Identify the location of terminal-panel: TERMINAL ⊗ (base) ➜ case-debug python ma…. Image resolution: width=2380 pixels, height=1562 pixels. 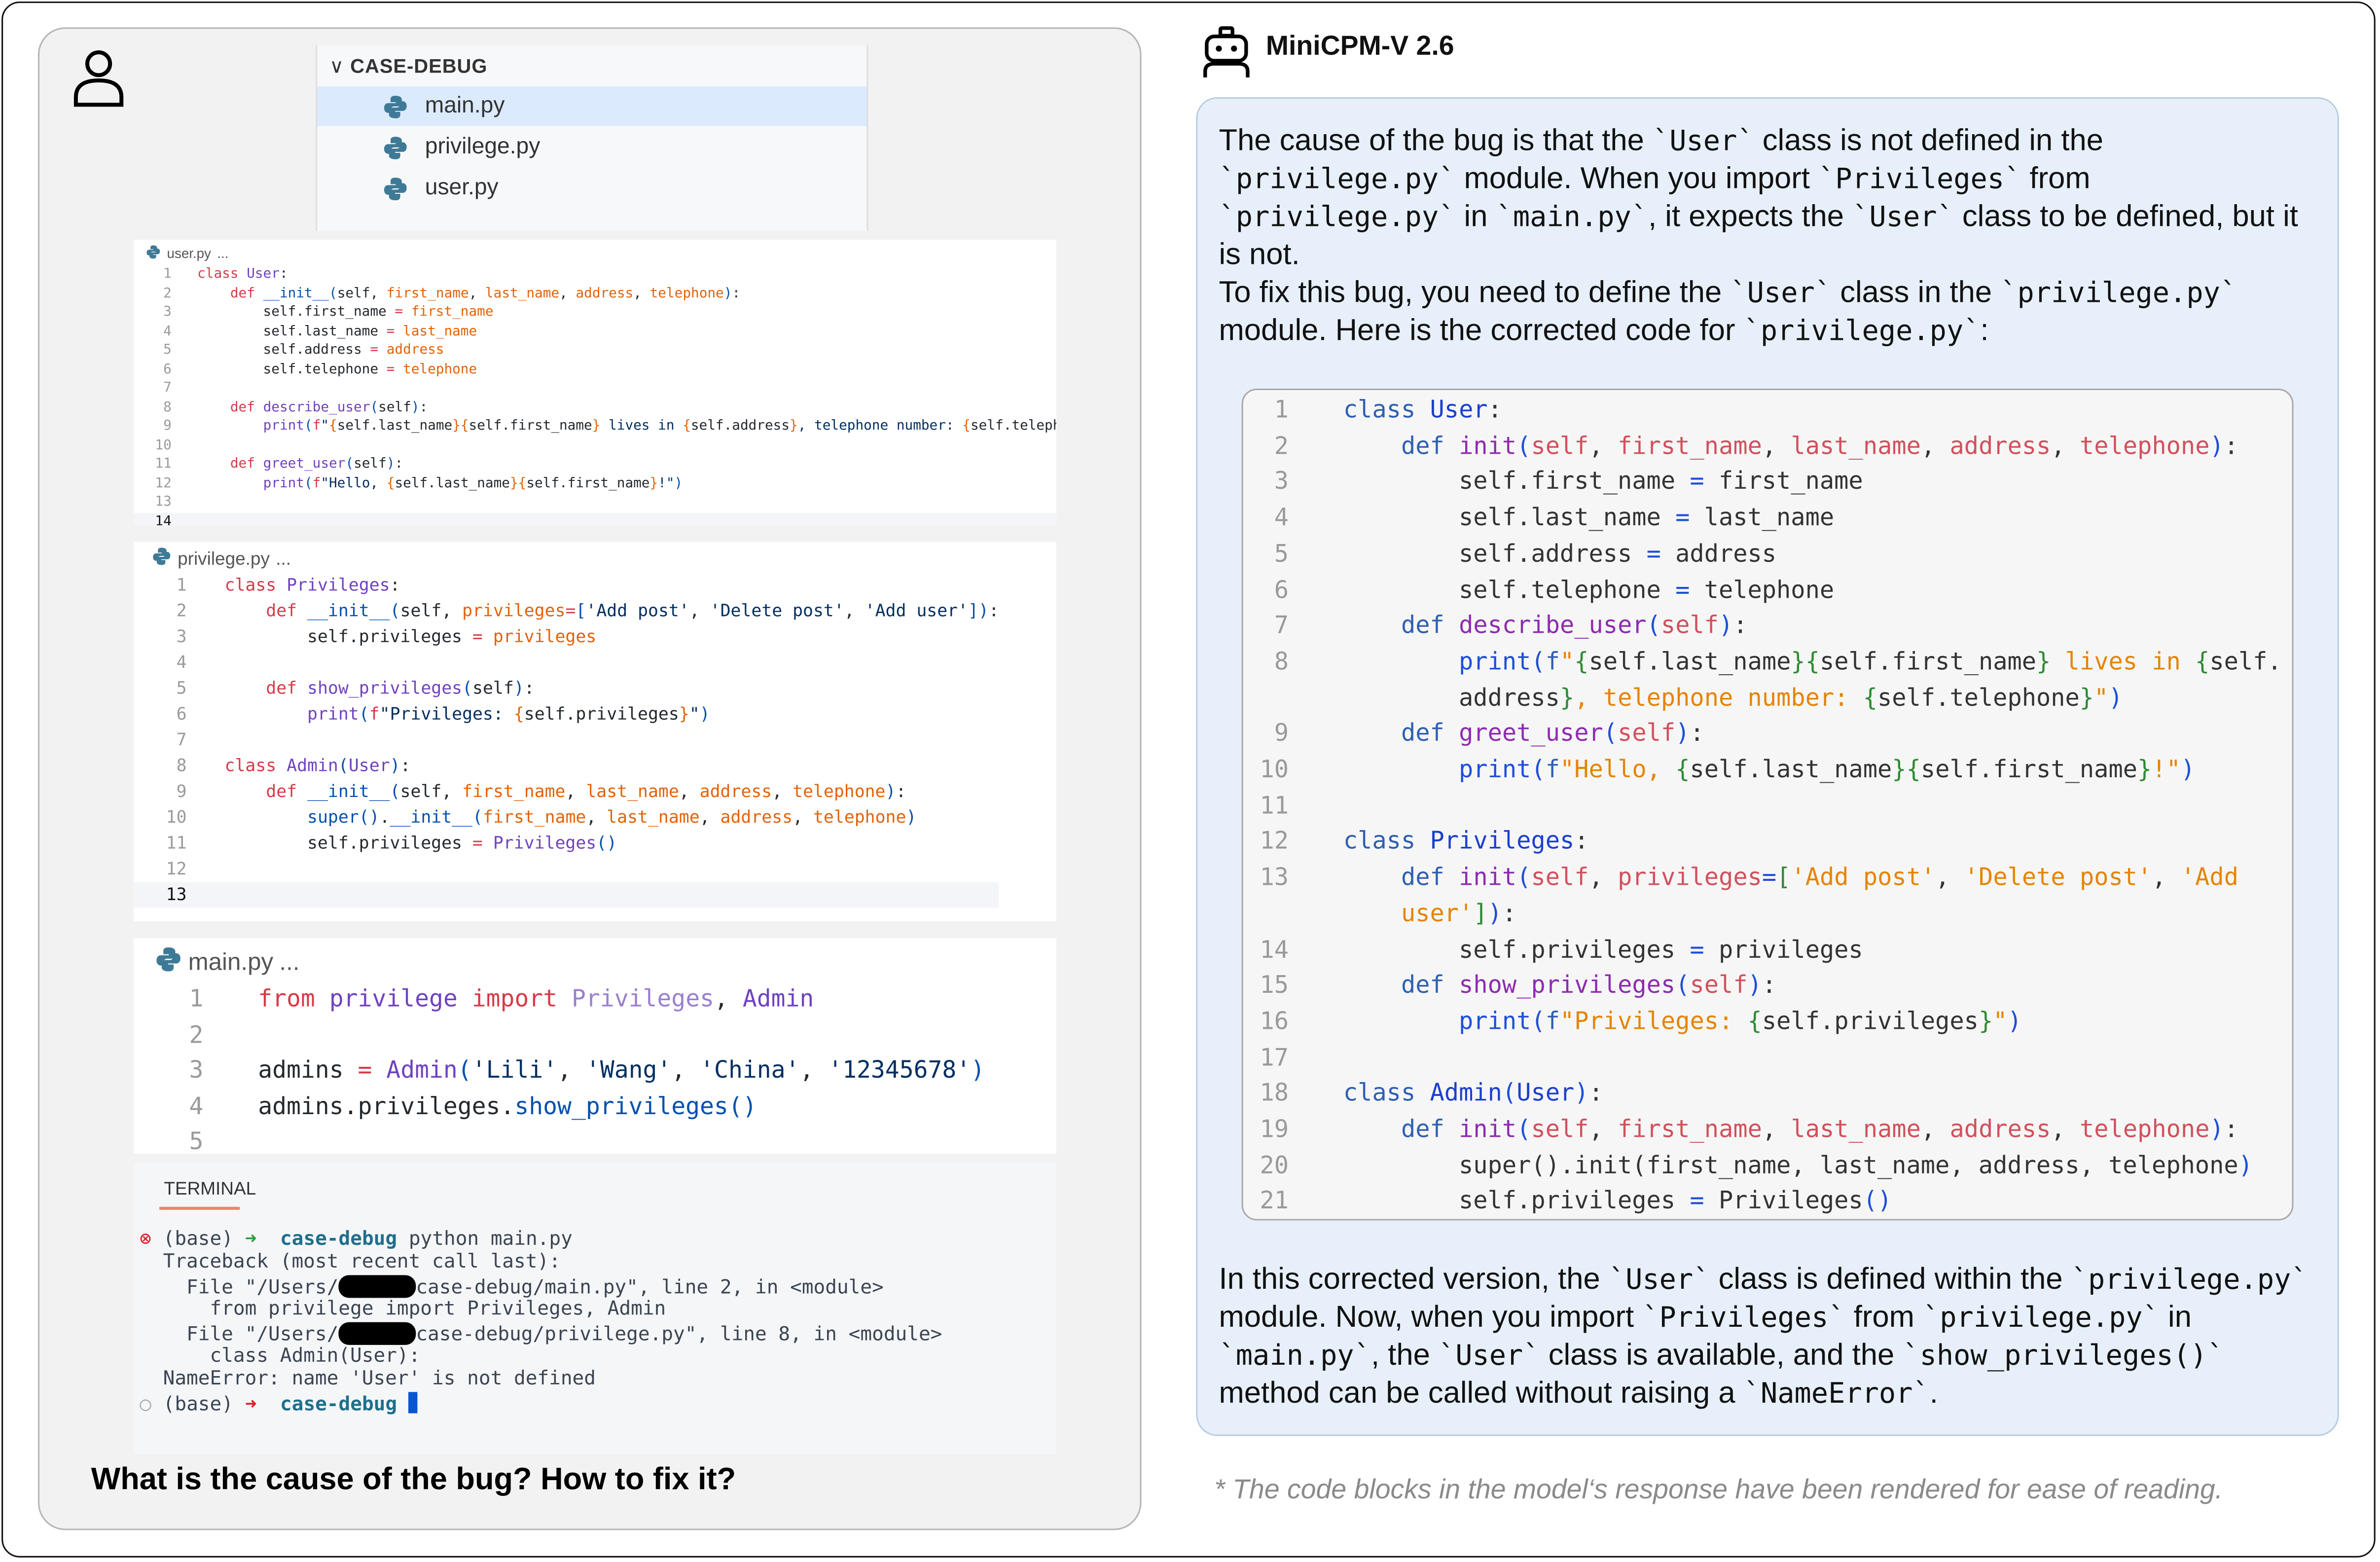
(595, 1308).